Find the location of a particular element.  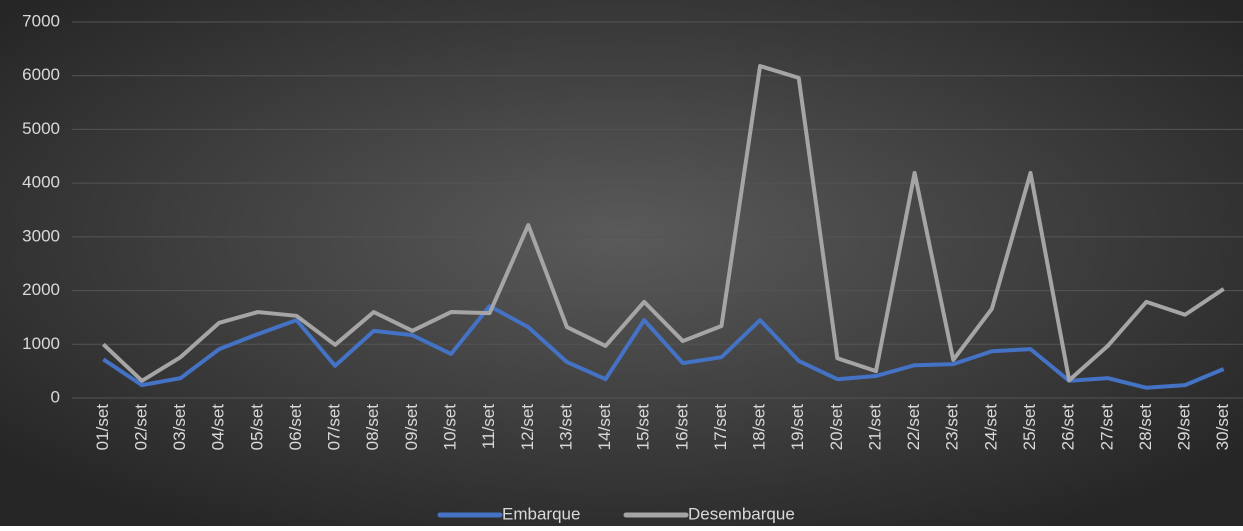

y-tick-label: 1000 is located at coordinates (41, 343).